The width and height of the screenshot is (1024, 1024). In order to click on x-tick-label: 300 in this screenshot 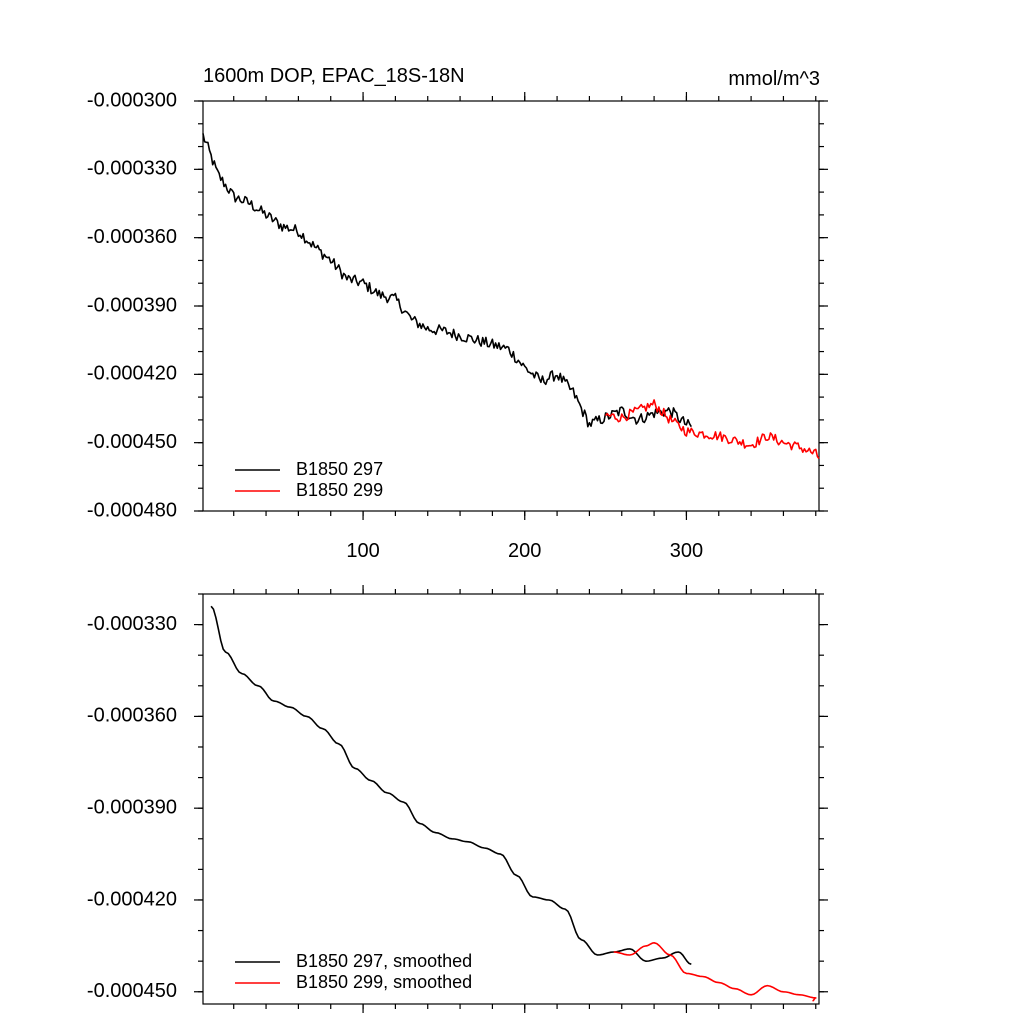, I will do `click(686, 551)`.